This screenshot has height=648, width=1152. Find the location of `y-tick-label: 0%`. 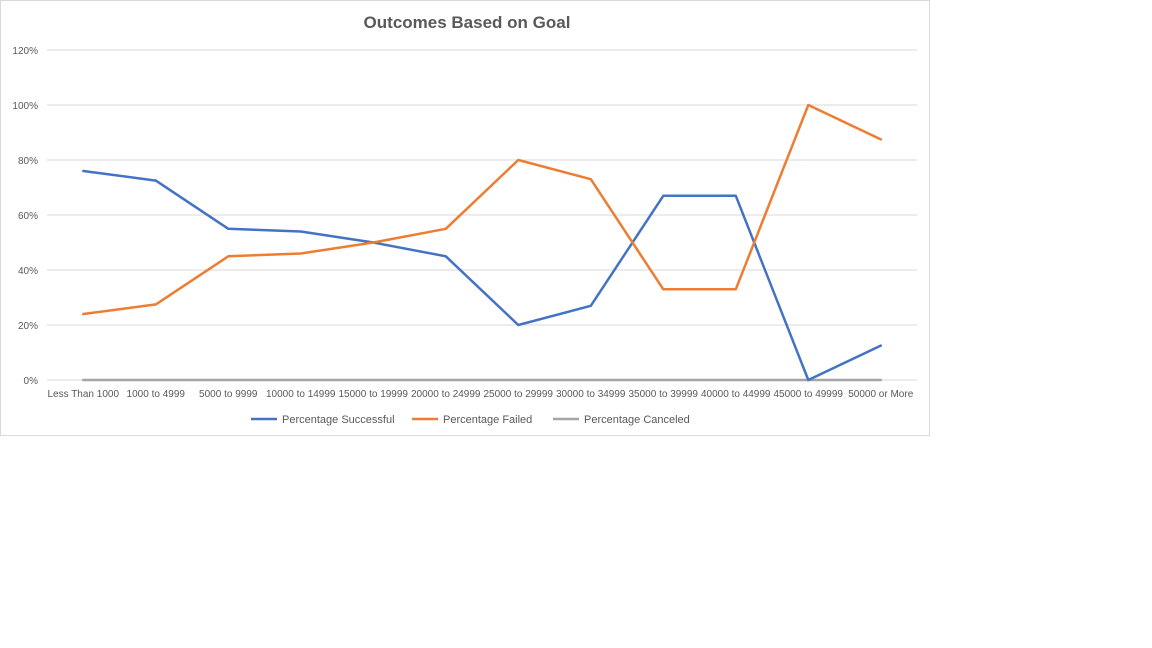

y-tick-label: 0% is located at coordinates (31, 381).